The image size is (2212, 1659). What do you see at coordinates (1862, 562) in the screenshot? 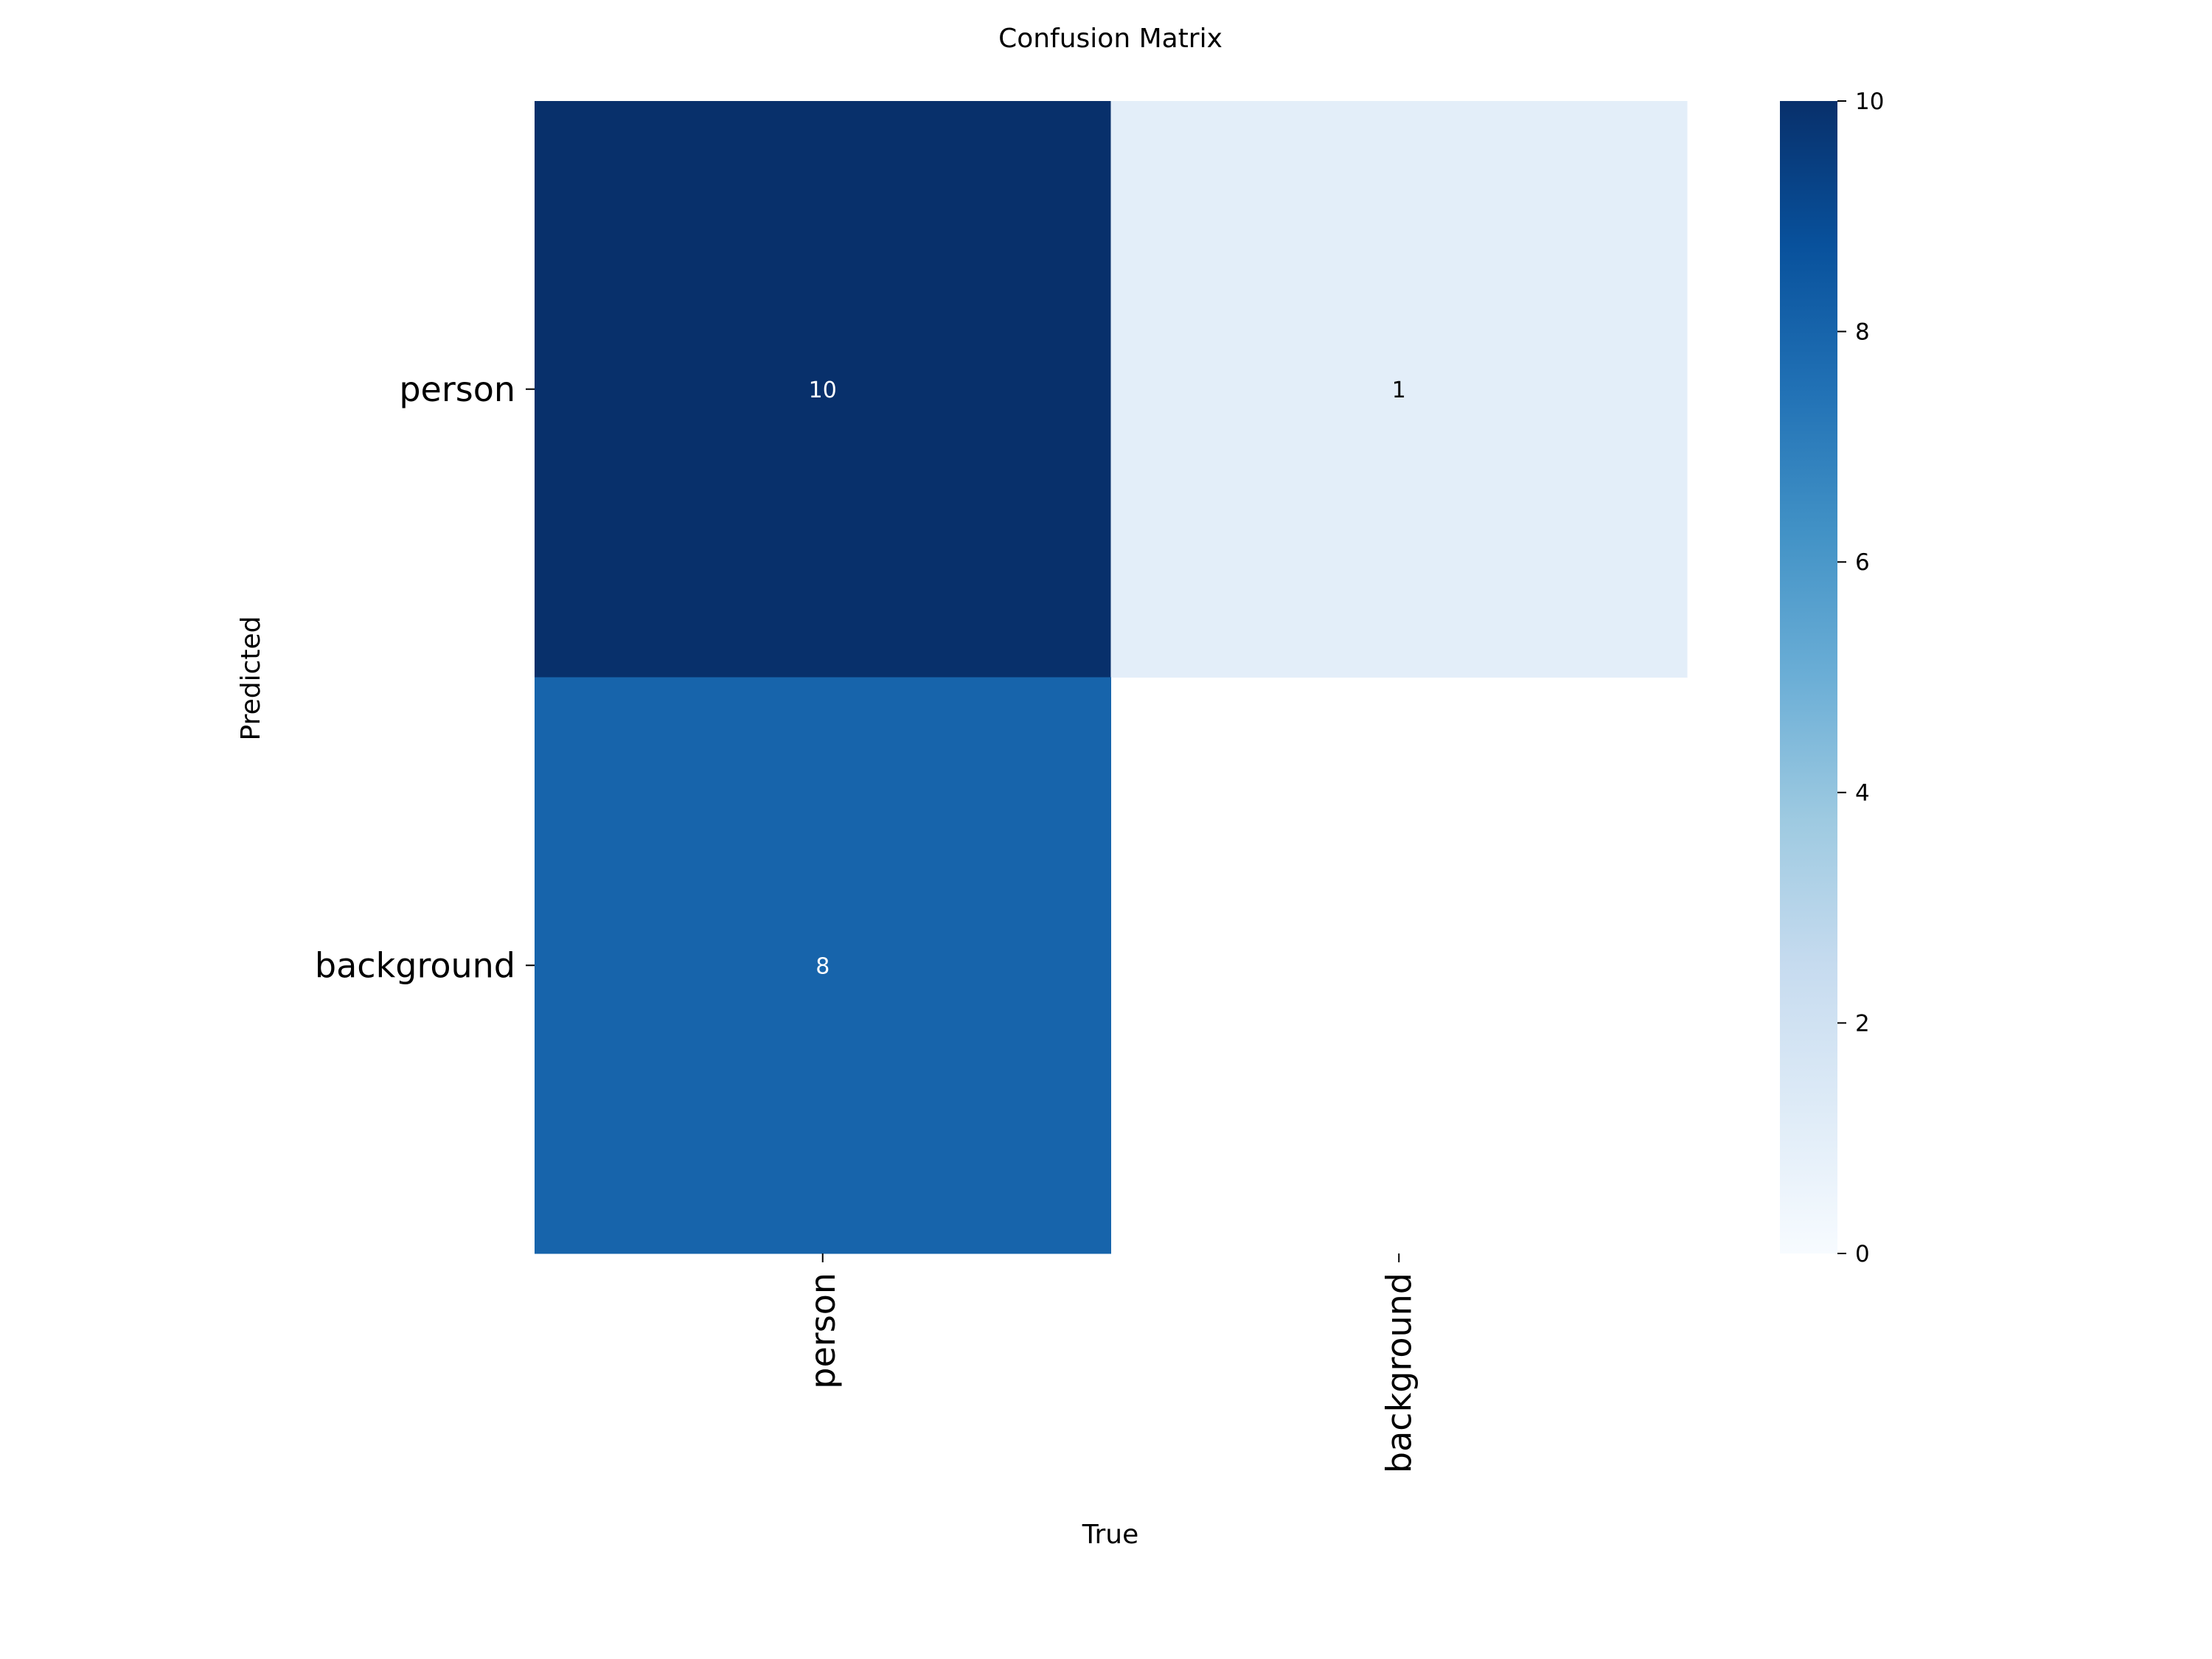
I see `colorbar-tick-label: 6` at bounding box center [1862, 562].